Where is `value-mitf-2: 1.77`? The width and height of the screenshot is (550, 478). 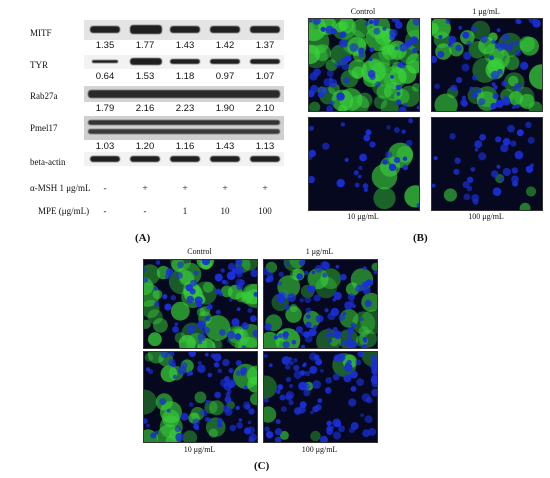 value-mitf-2: 1.77 is located at coordinates (145, 45).